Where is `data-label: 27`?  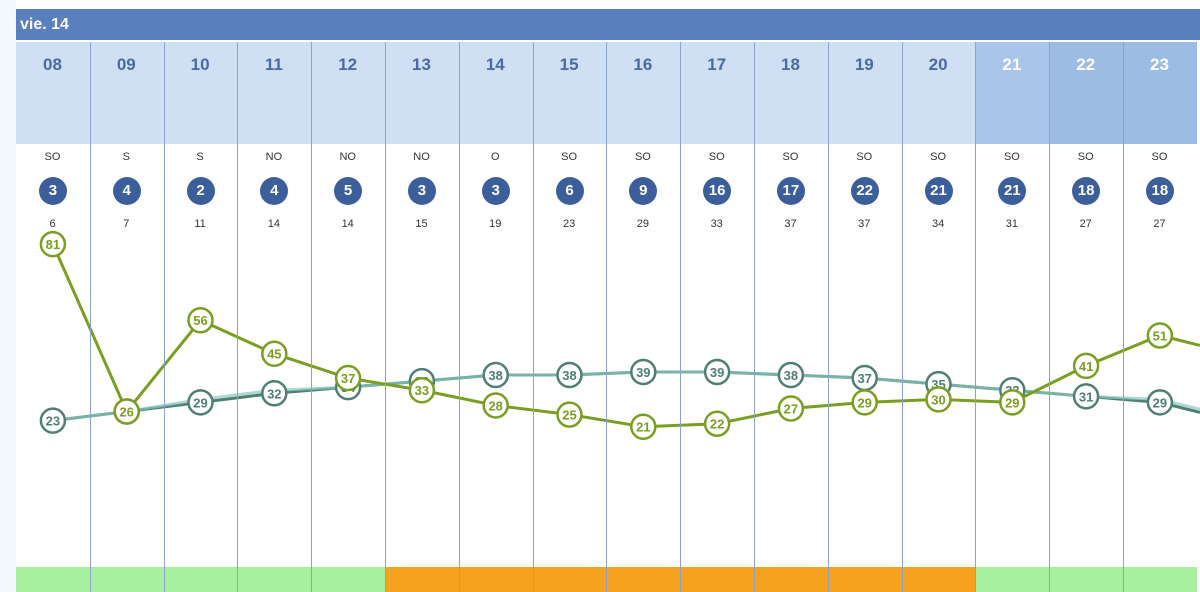
data-label: 27 is located at coordinates (791, 408).